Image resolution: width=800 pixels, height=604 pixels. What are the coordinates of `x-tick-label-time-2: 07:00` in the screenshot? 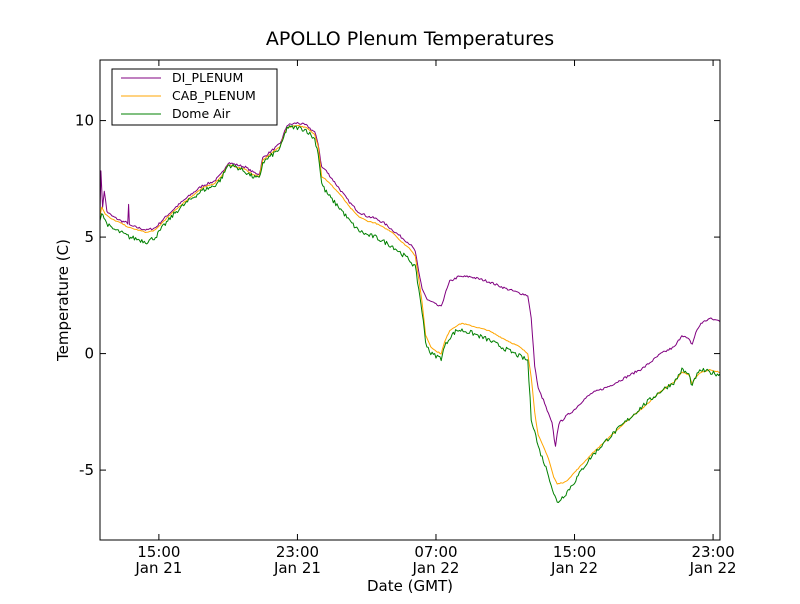 It's located at (435, 552).